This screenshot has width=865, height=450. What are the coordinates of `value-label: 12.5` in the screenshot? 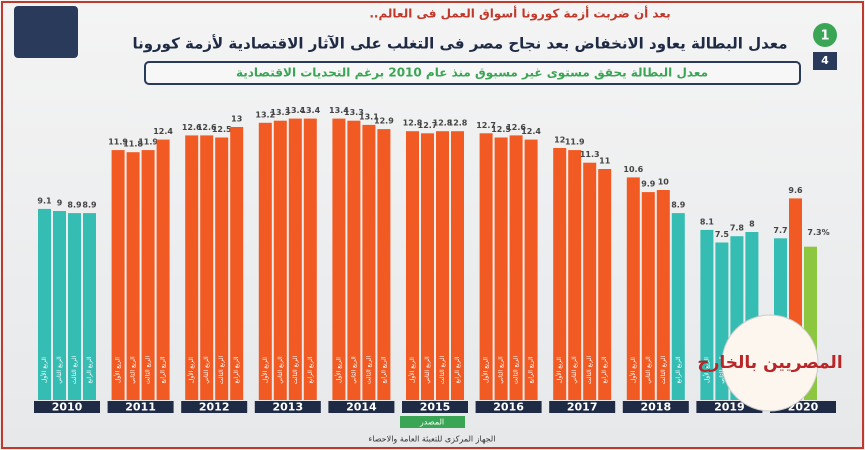 It's located at (501, 129).